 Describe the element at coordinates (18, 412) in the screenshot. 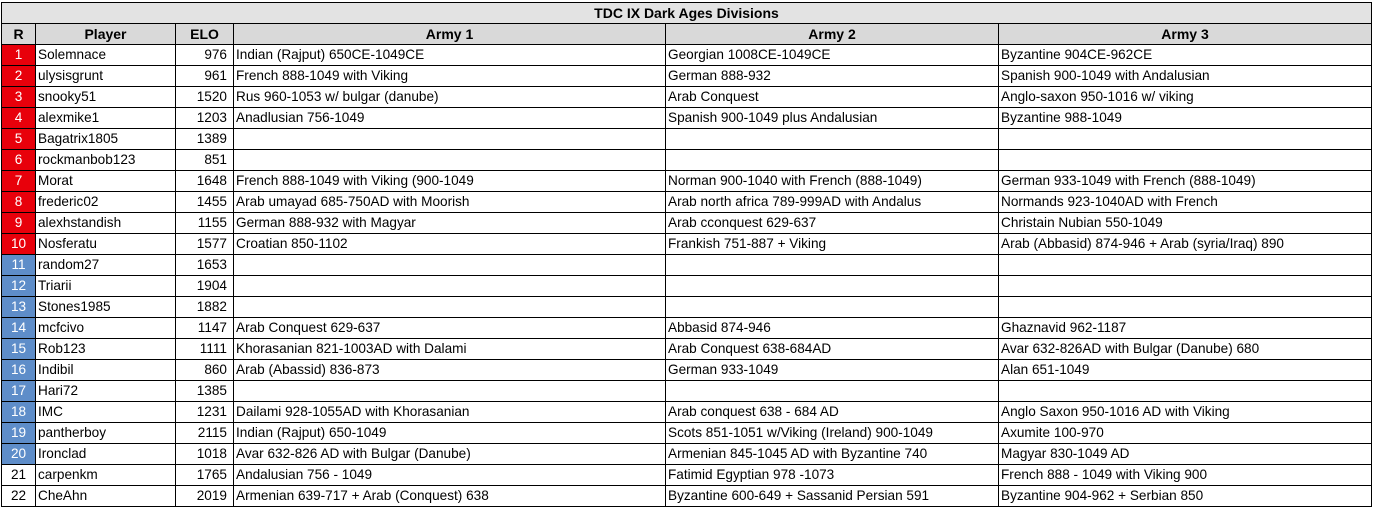

I see `rank-cell: 18` at that location.